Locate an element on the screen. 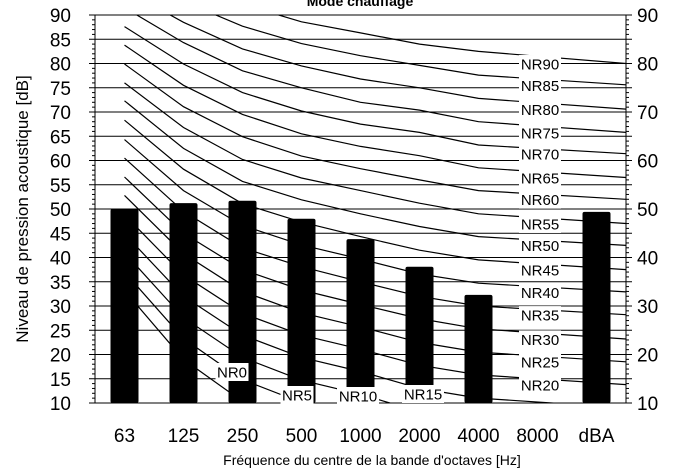 The image size is (685, 469). x-tick-label: 250 is located at coordinates (243, 436).